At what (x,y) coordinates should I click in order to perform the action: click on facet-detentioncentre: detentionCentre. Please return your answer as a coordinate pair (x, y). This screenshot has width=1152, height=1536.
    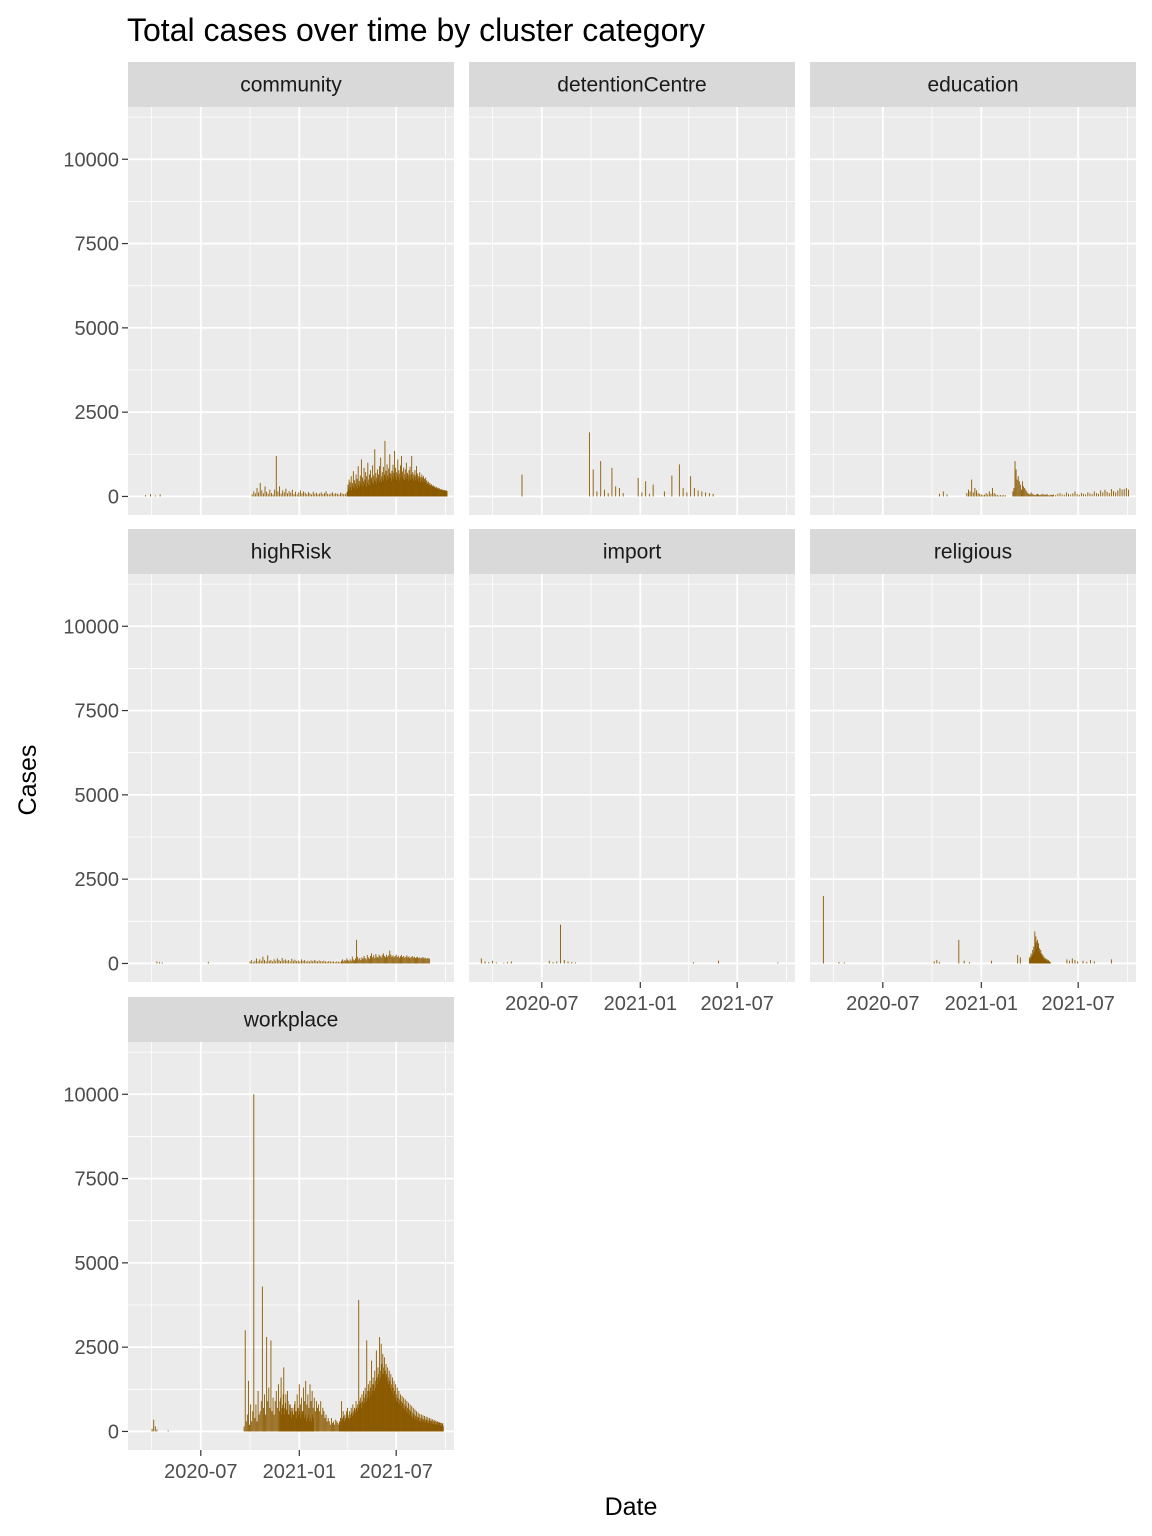
    Looking at the image, I should click on (632, 288).